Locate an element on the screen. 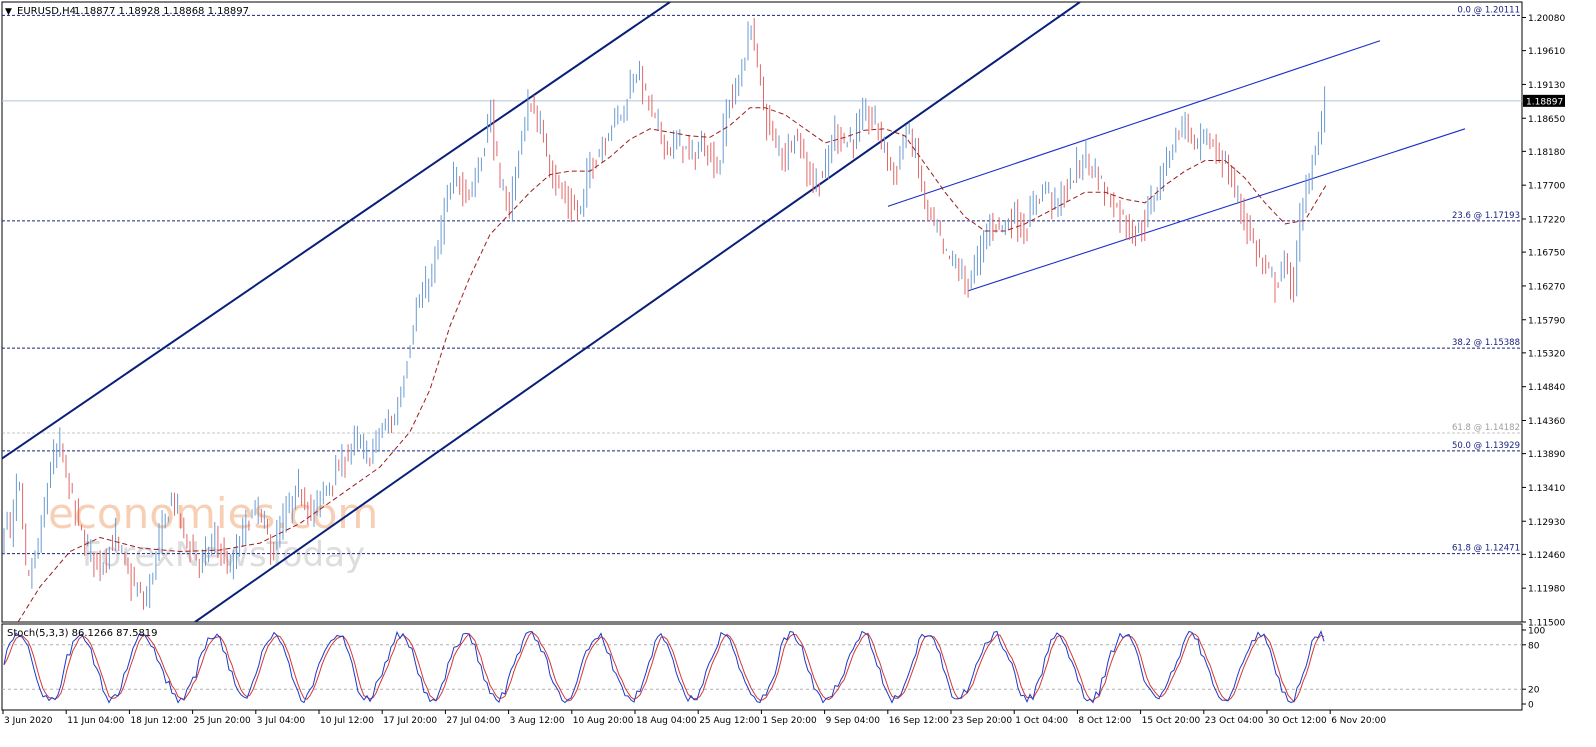  stochastic-oscillator: 100 80 20 0 is located at coordinates (773, 669).